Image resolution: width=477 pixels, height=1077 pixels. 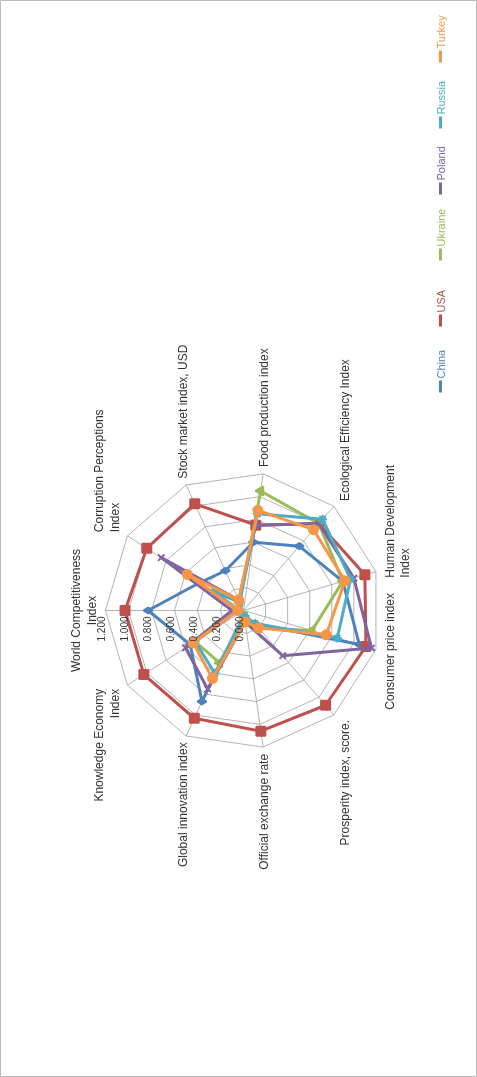 What do you see at coordinates (101, 629) in the screenshot?
I see `y-tick-label: 1.200` at bounding box center [101, 629].